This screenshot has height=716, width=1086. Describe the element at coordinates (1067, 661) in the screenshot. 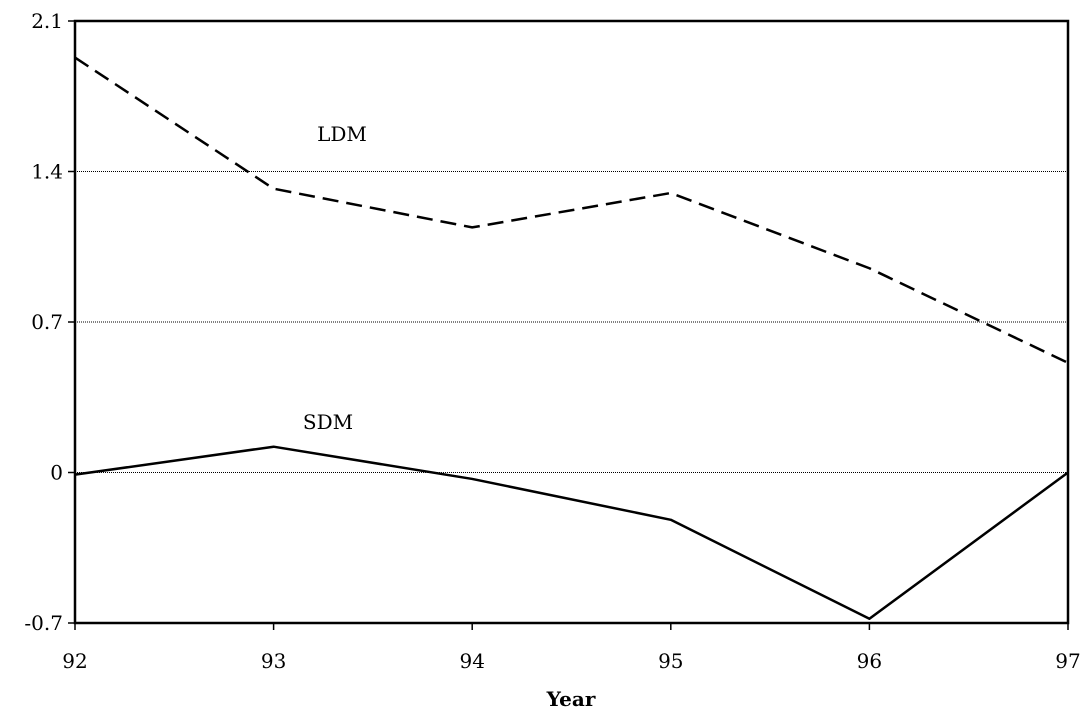

I see `x-tick-label: 97` at that location.